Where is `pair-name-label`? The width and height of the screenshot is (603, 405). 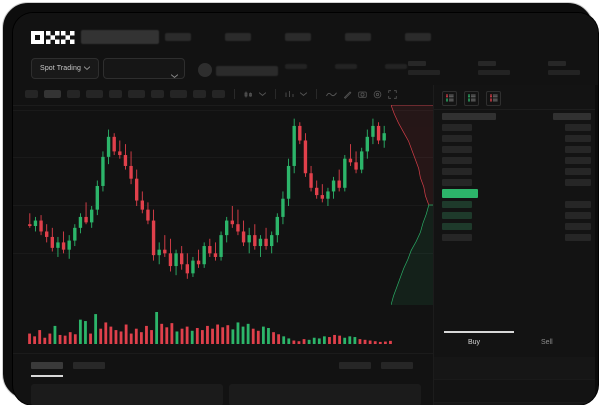 pair-name-label is located at coordinates (247, 71).